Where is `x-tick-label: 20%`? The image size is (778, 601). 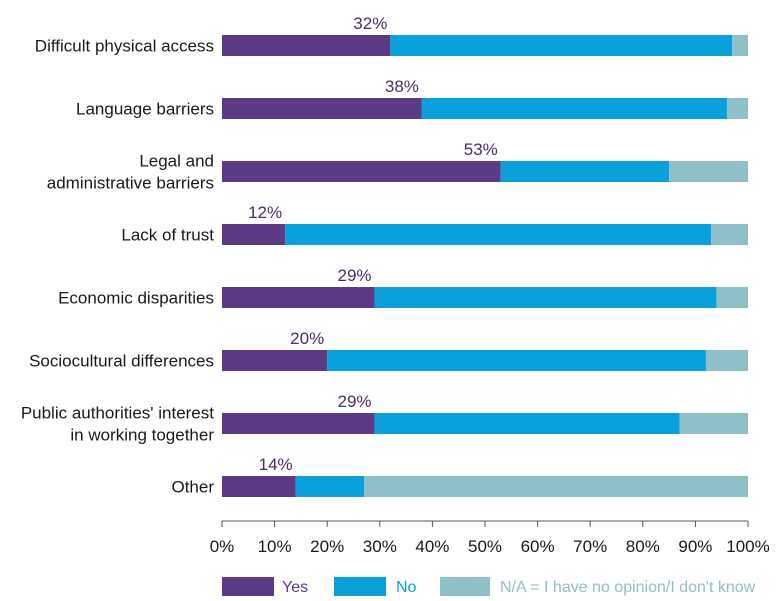 x-tick-label: 20% is located at coordinates (327, 546).